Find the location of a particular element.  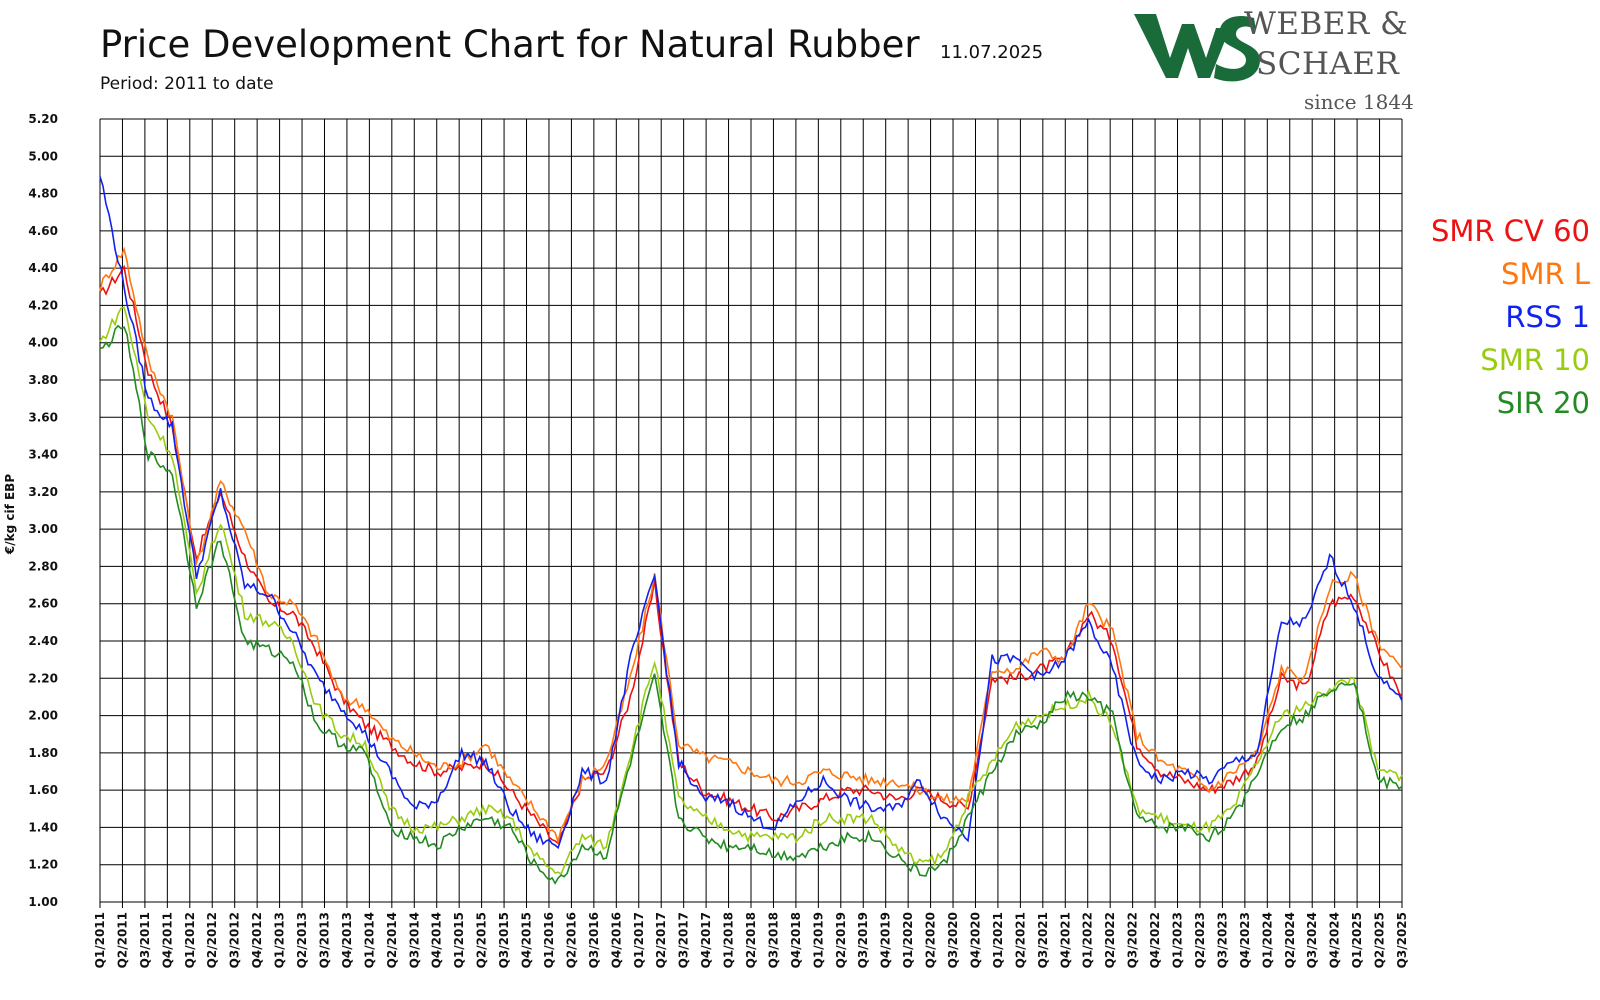

y-tick-label: 2.00 is located at coordinates (43, 716).